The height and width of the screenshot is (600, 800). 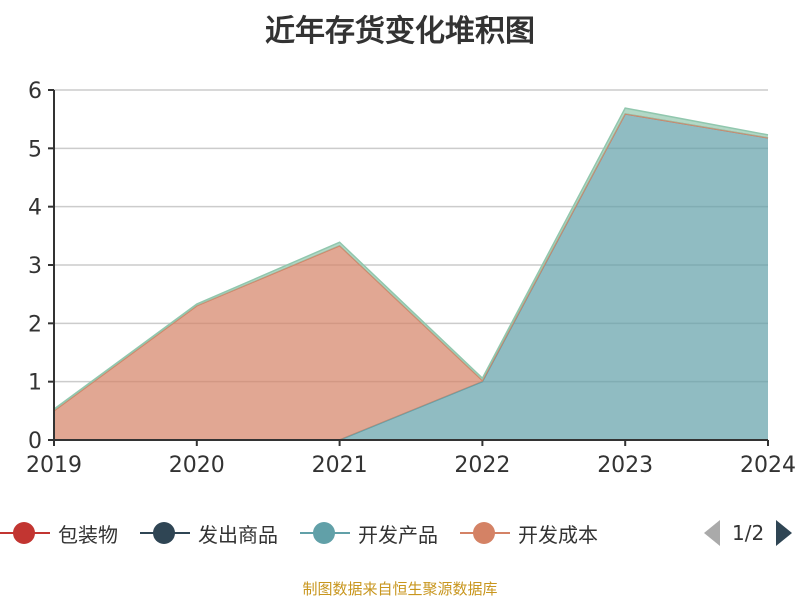 What do you see at coordinates (35, 441) in the screenshot?
I see `y-tick-label: 0` at bounding box center [35, 441].